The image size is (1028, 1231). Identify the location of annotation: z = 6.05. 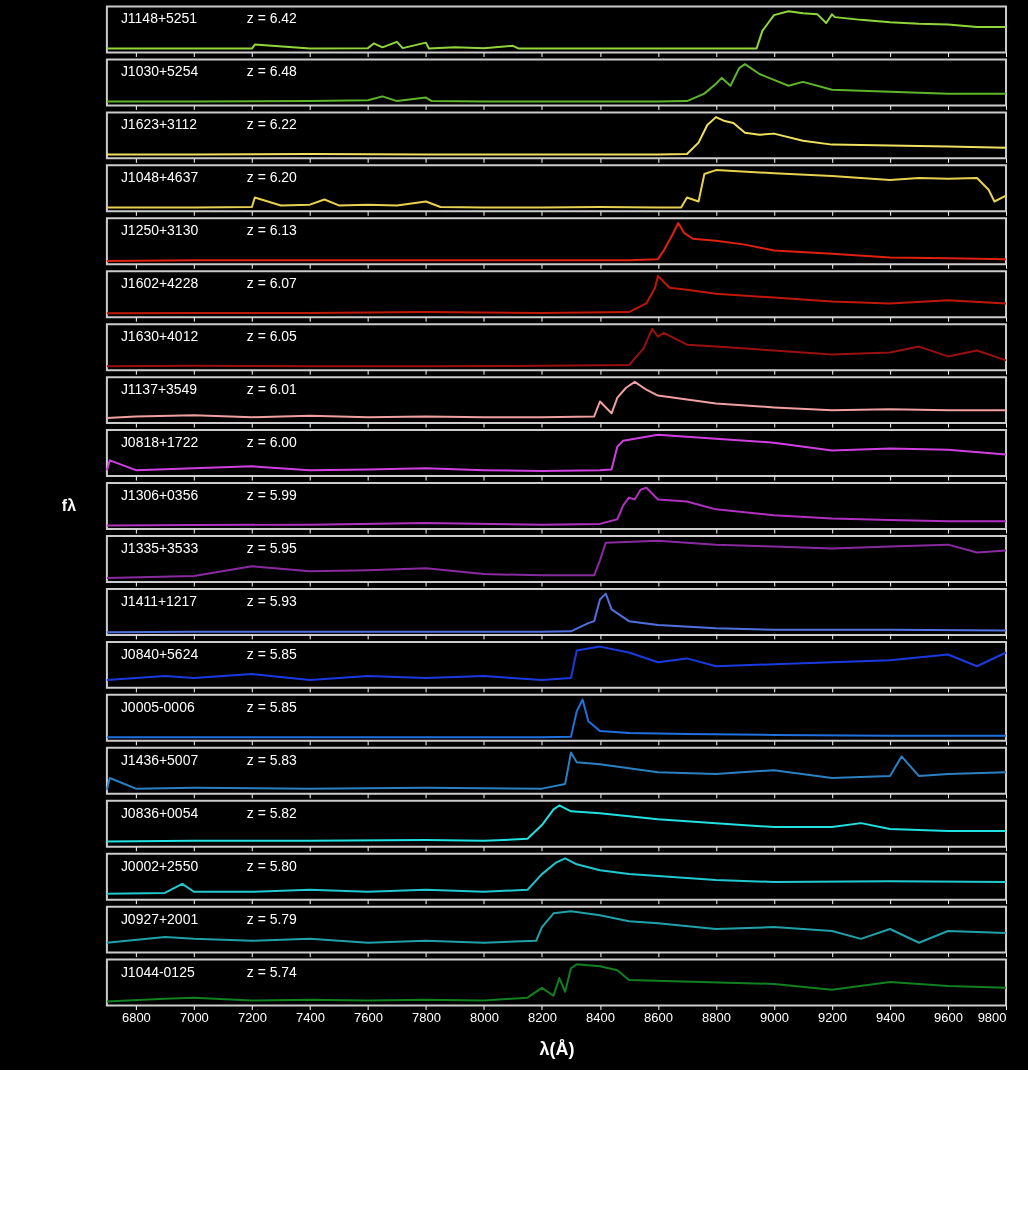
(272, 336).